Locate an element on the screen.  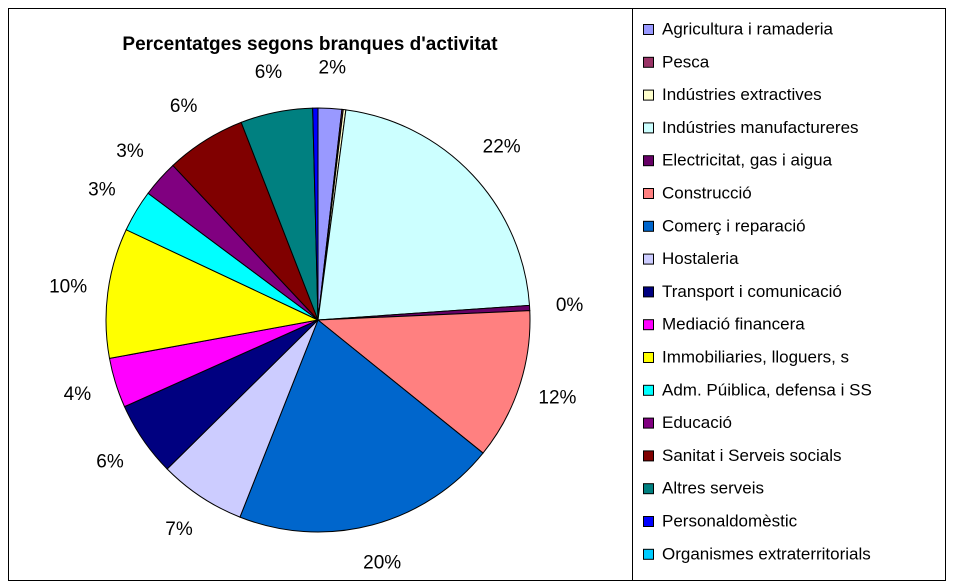
chart-title: Percentatges segons branques d'activitat is located at coordinates (310, 44).